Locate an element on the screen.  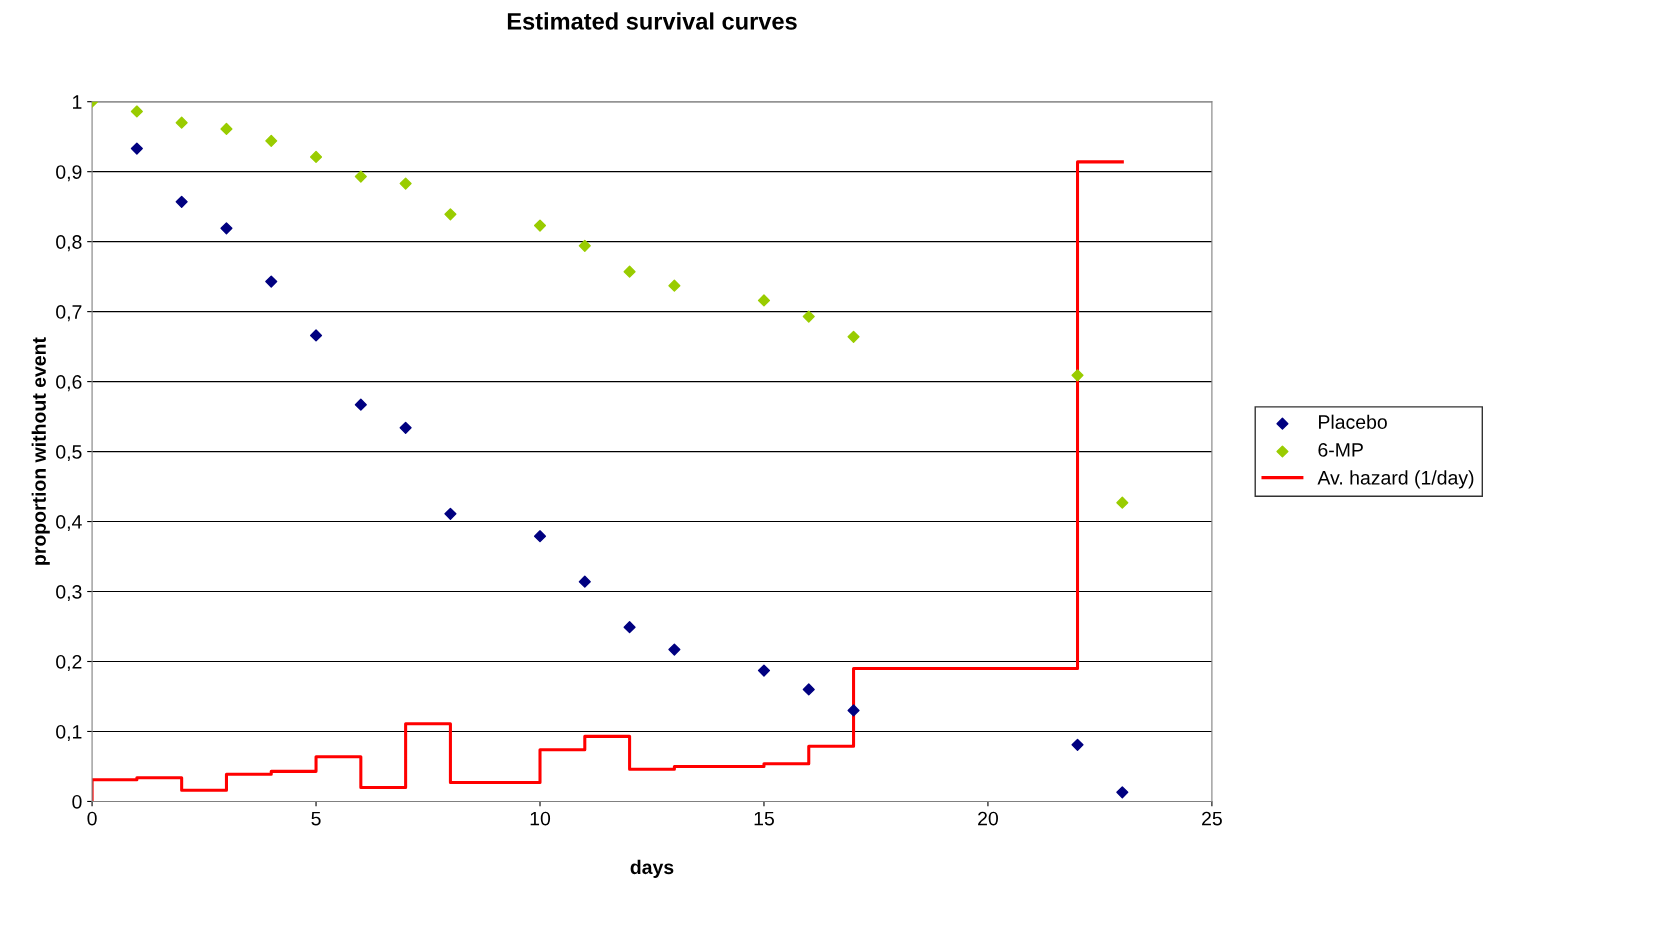
y-tick-label: 1 is located at coordinates (77, 102).